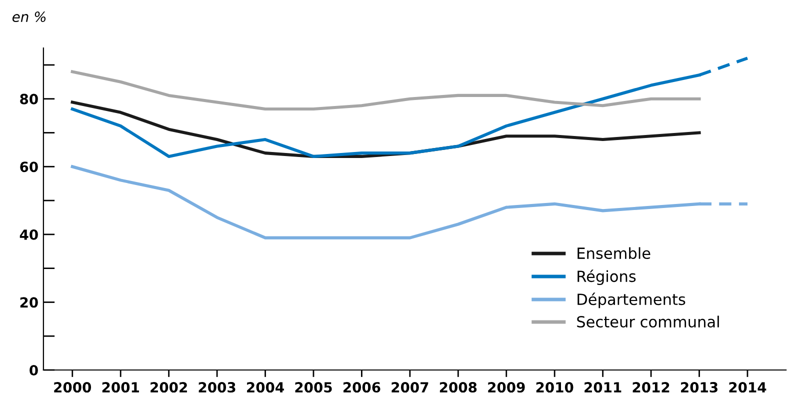 This screenshot has height=400, width=790. I want to click on legend-label: Secteur communal, so click(648, 322).